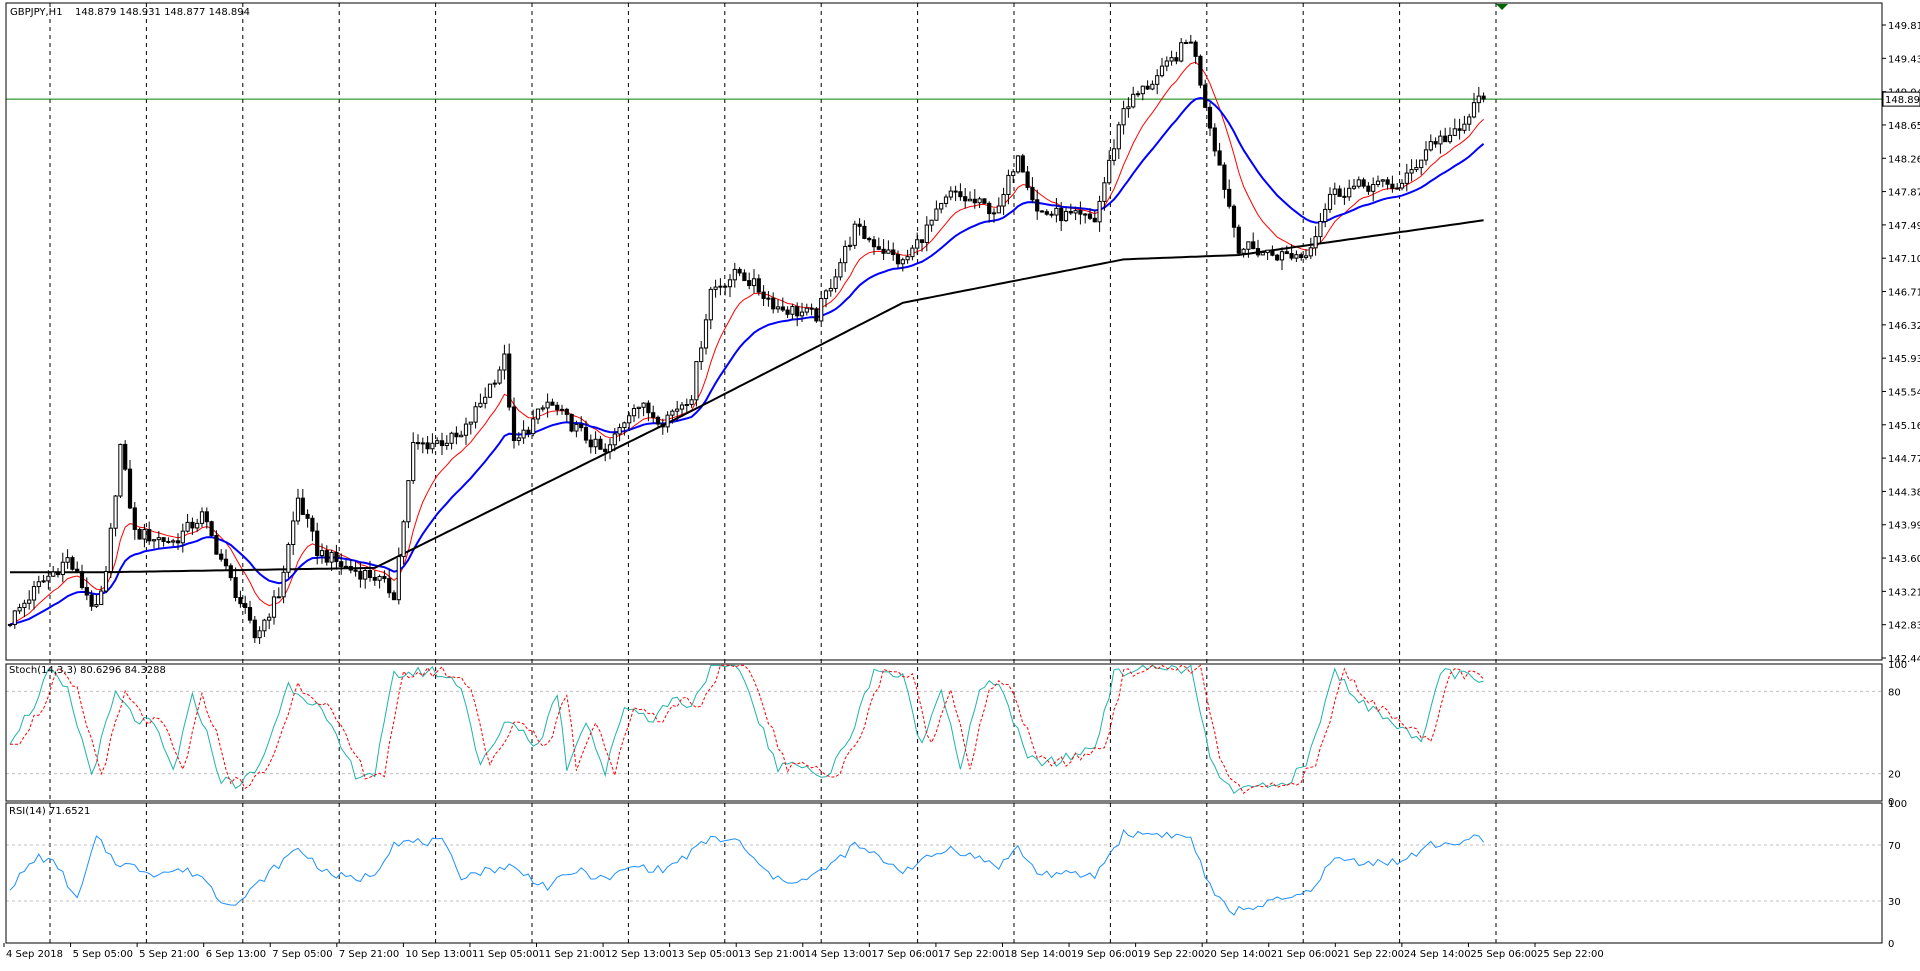 The width and height of the screenshot is (1920, 971). What do you see at coordinates (1502, 7) in the screenshot?
I see `shift-triangle-icon` at bounding box center [1502, 7].